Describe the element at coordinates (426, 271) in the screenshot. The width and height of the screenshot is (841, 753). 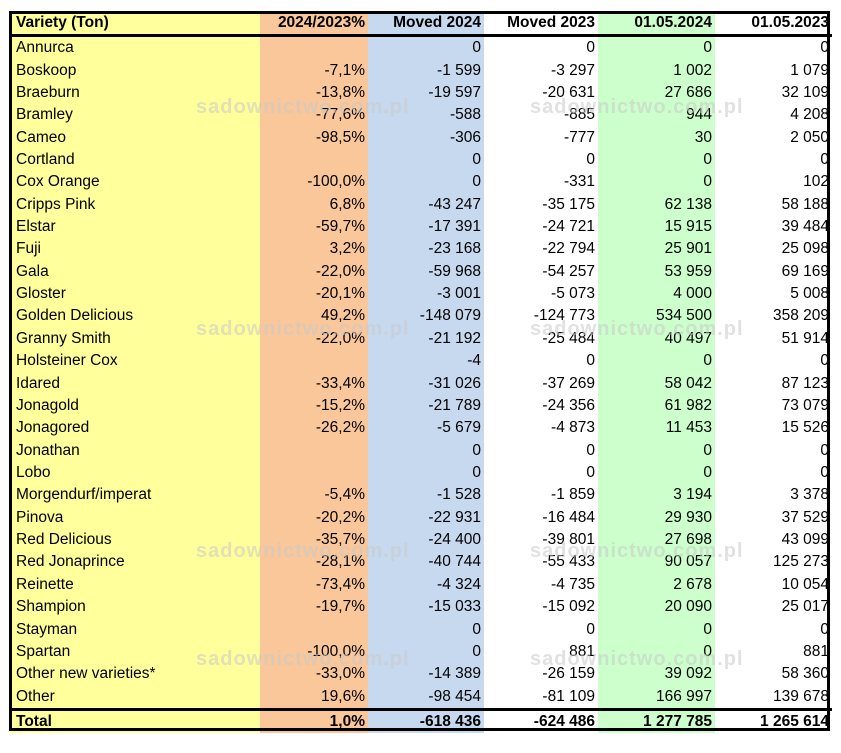
I see `cell-moved-2024: -59 968` at that location.